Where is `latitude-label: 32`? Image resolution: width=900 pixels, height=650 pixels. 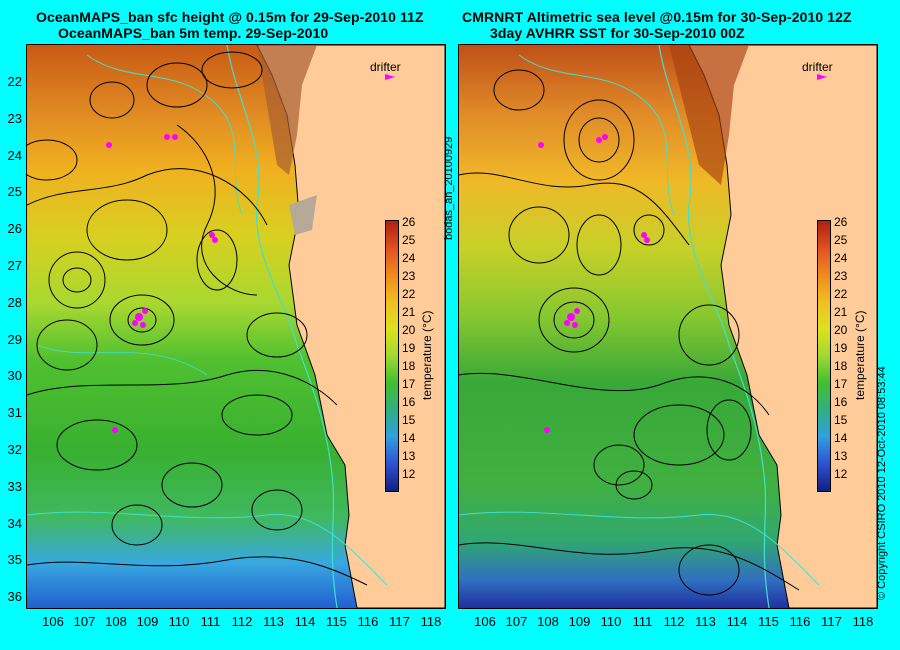 latitude-label: 32 is located at coordinates (14, 449).